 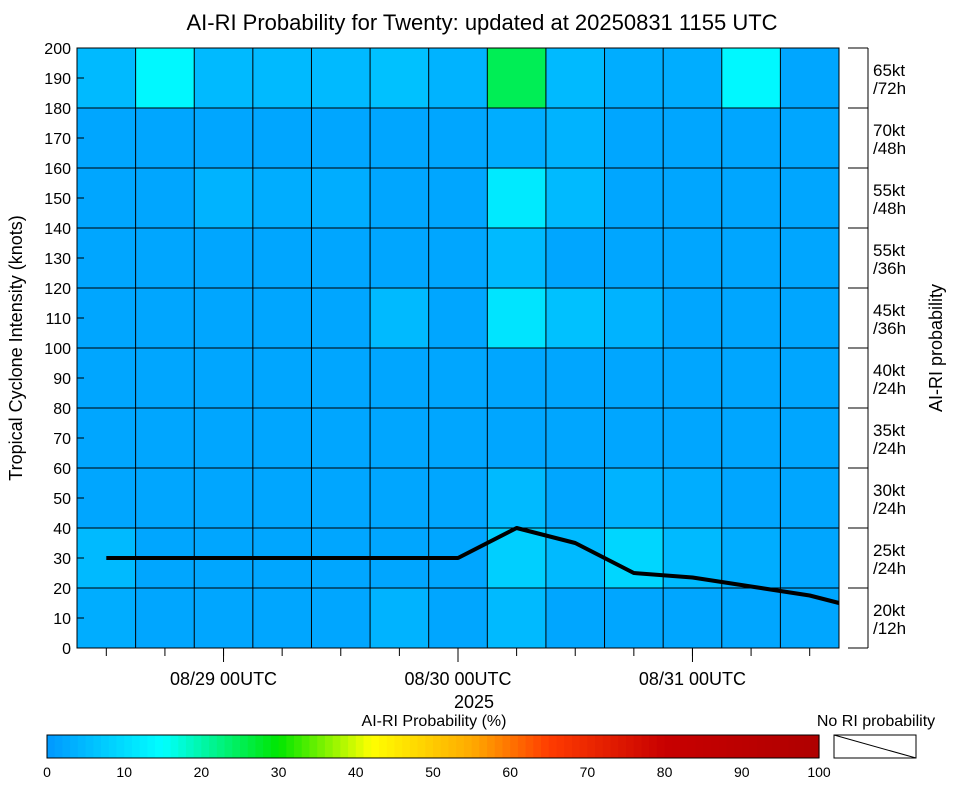 I want to click on x-tick-label: 08/30 00UTC, so click(x=457, y=679).